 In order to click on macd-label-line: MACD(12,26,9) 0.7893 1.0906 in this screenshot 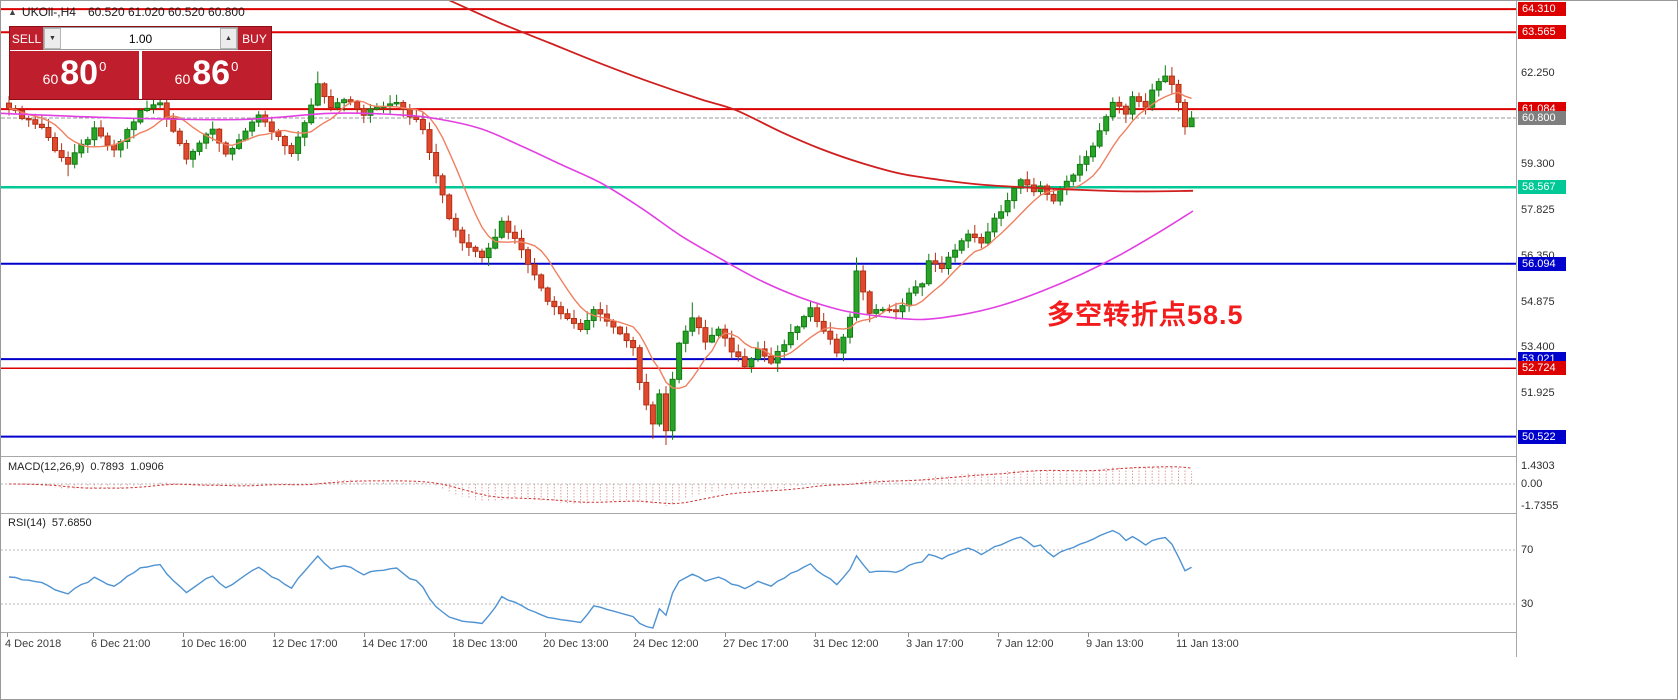, I will do `click(89, 467)`.